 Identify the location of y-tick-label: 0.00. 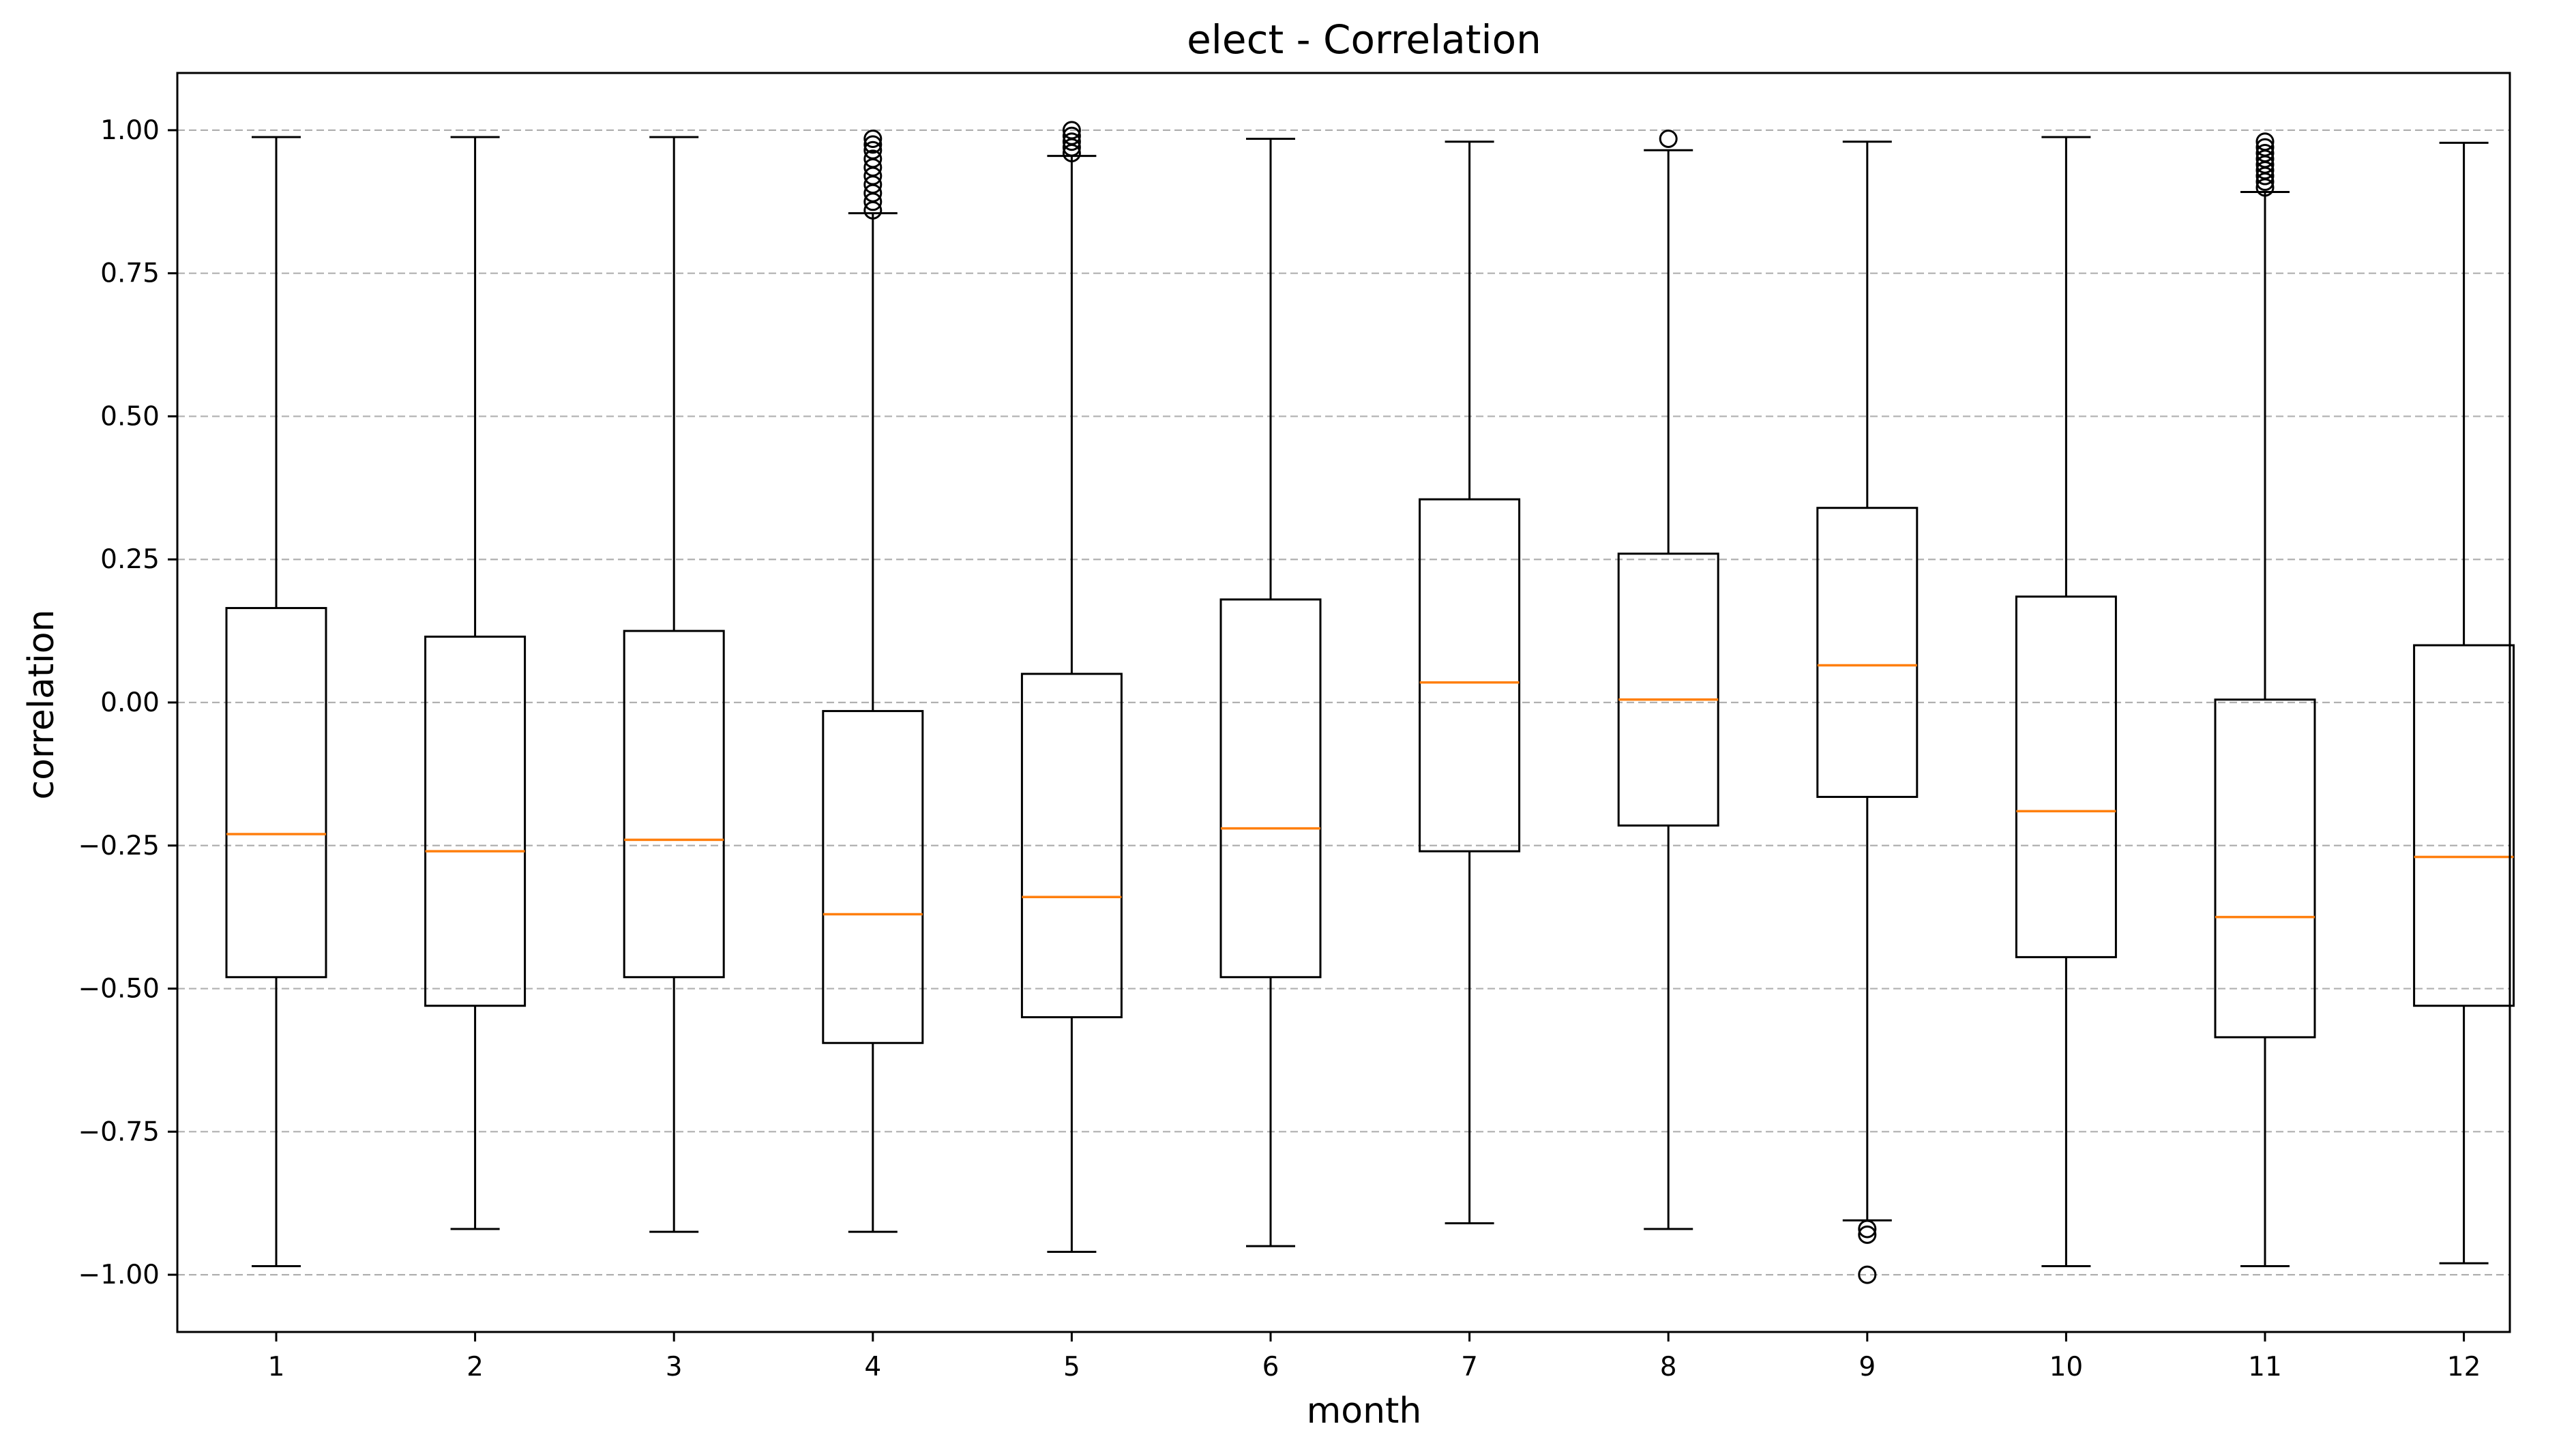
(130, 702).